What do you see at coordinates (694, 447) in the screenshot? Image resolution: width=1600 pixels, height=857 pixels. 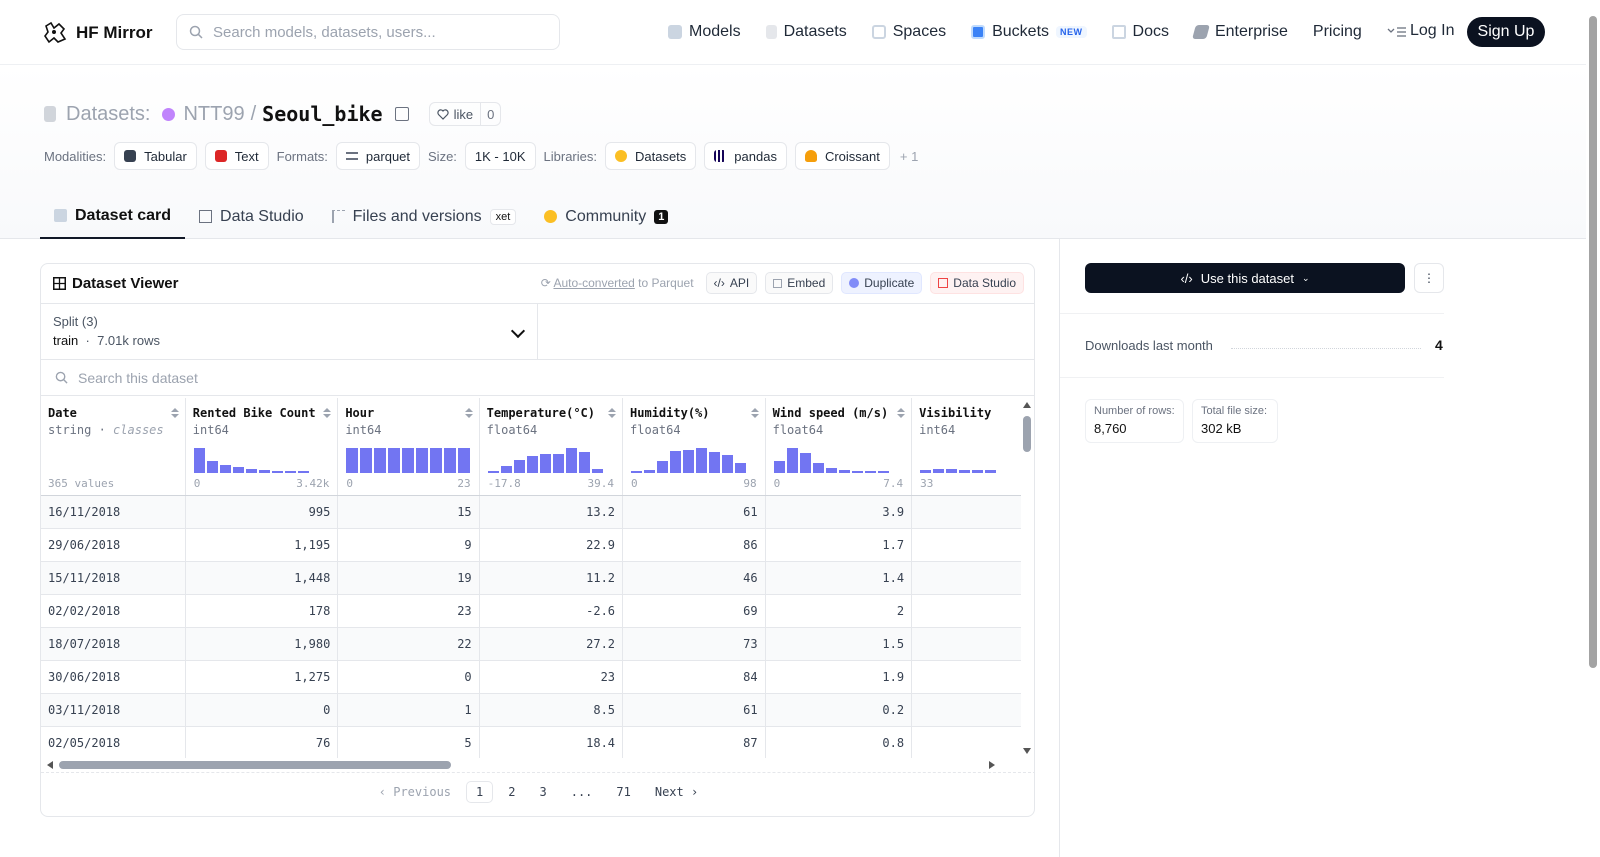 I see `column-header: Humidity(%) float64 0 98` at bounding box center [694, 447].